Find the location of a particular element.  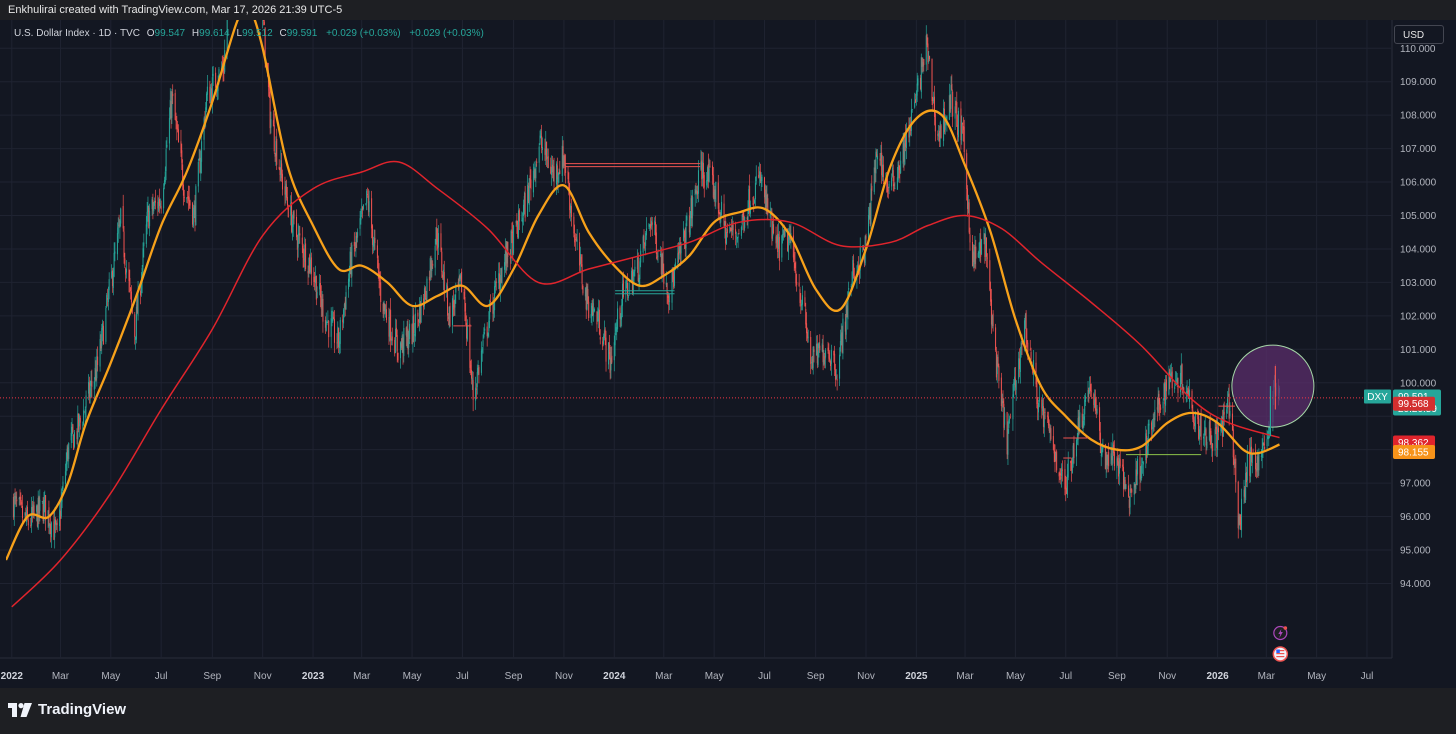

tradingview-logo: TradingView is located at coordinates (67, 709).